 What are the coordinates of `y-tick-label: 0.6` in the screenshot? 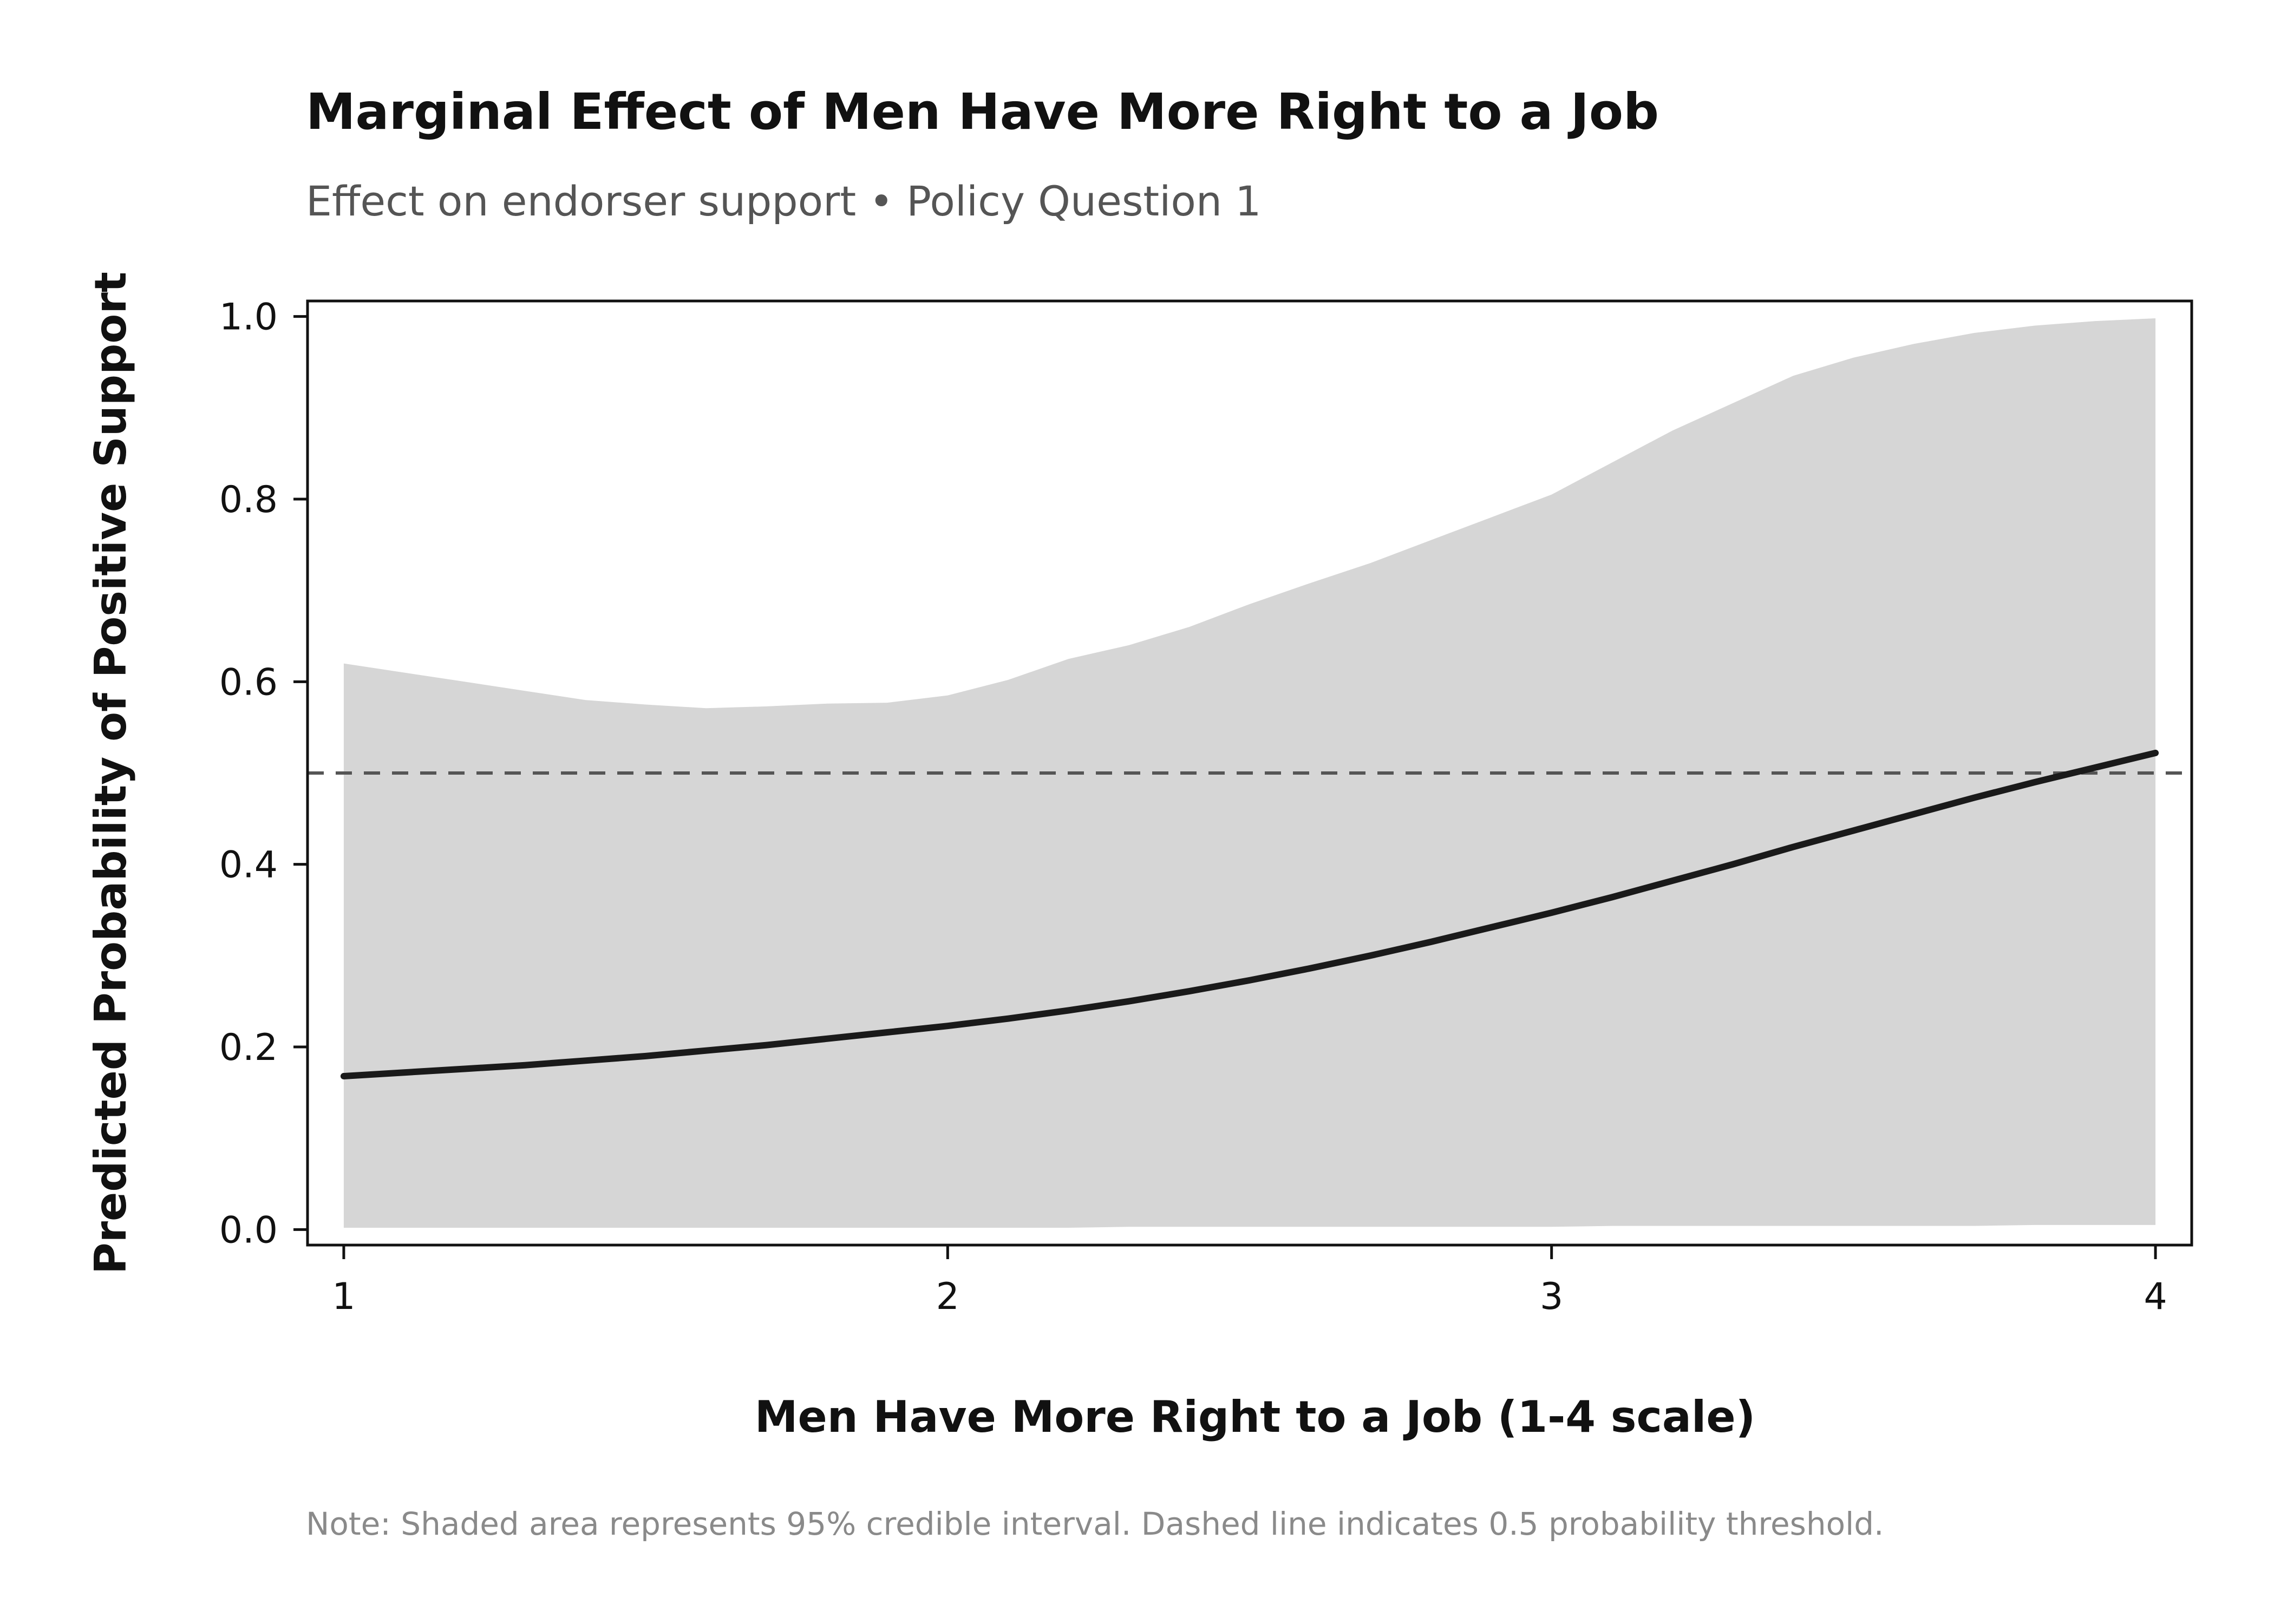 It's located at (249, 682).